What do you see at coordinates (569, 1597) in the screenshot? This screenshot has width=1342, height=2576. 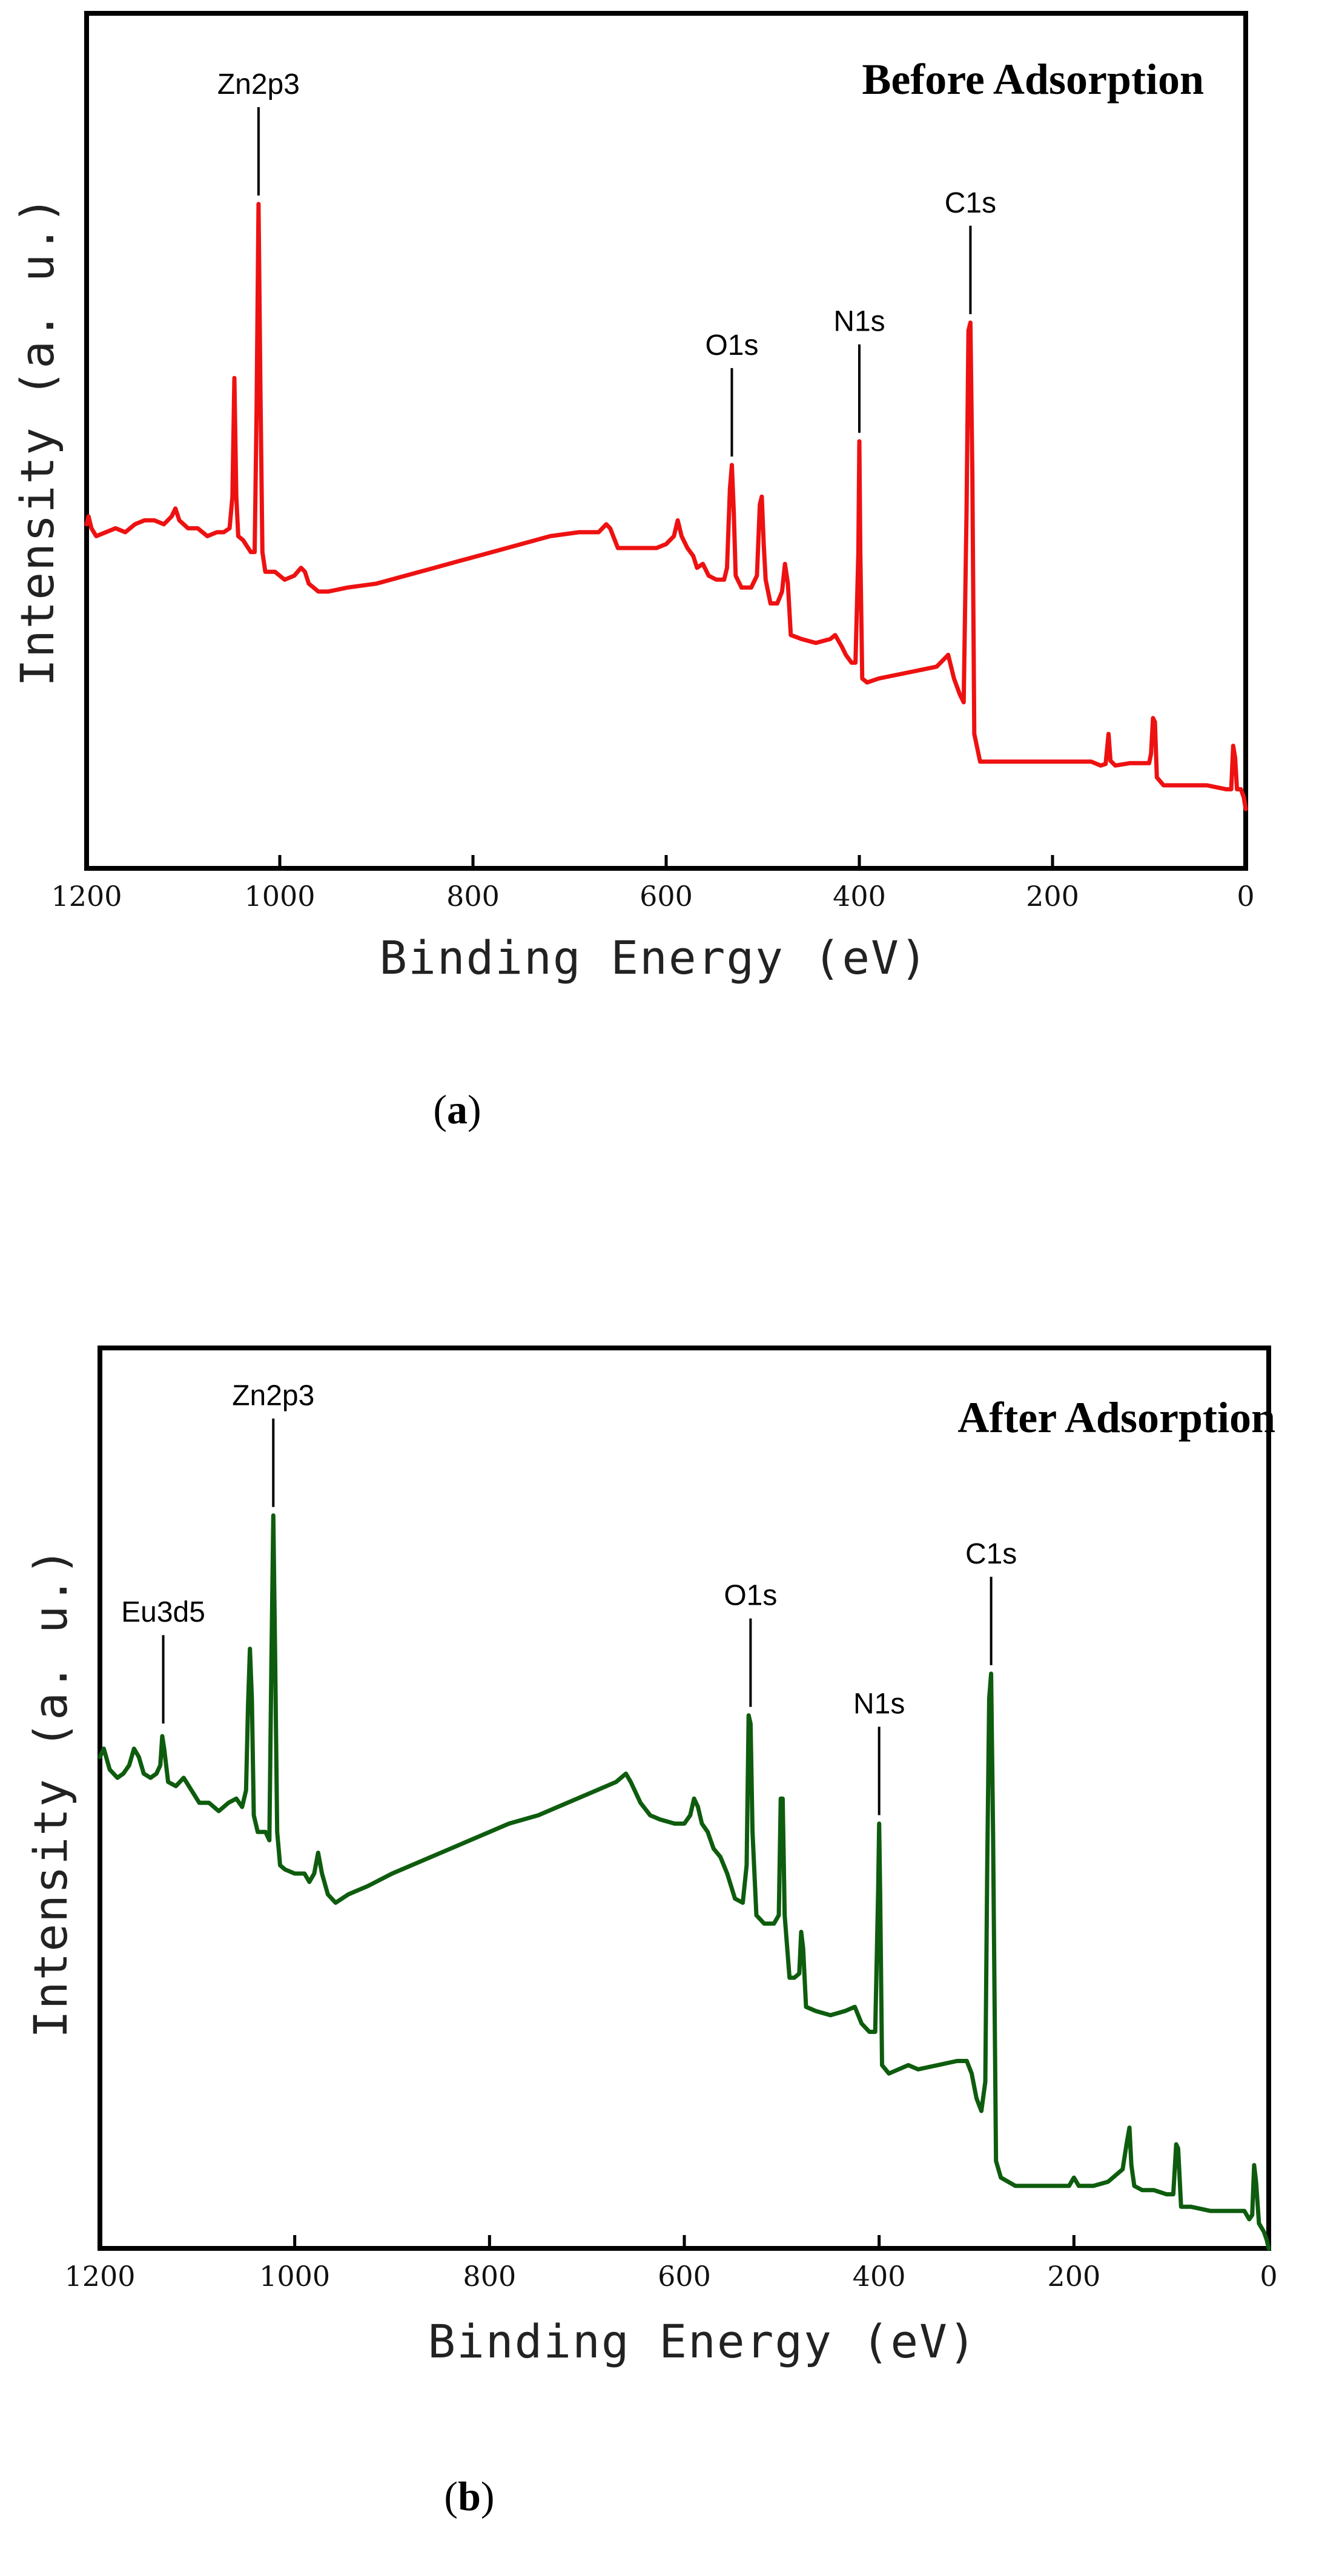 I see `peak-annotations: Eu3d5 Zn2p3 O1s N1s C1s` at bounding box center [569, 1597].